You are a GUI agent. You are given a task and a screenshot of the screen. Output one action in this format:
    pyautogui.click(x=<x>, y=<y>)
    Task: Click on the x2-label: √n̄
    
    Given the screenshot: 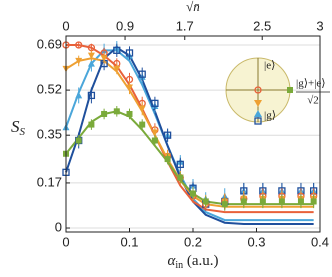 What is the action you would take?
    pyautogui.click(x=193, y=7)
    